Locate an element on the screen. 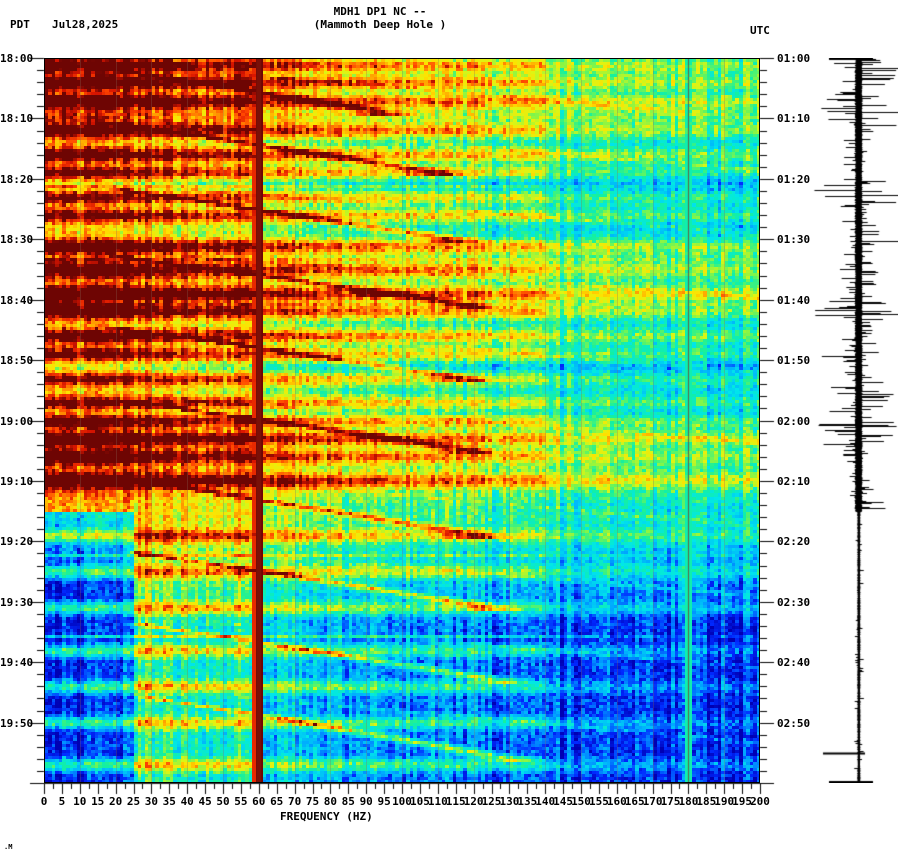 The height and width of the screenshot is (864, 902). x-tick-65: 65 is located at coordinates (277, 801).